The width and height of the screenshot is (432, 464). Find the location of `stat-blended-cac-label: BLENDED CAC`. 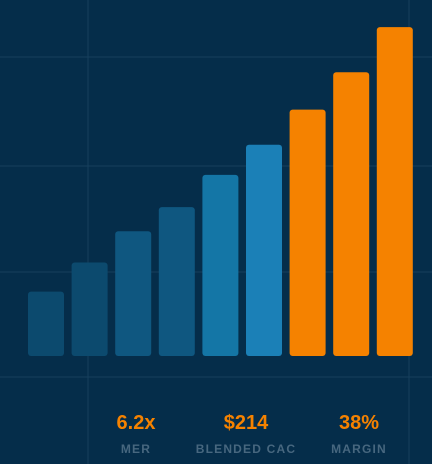

stat-blended-cac-label: BLENDED CAC is located at coordinates (246, 449).